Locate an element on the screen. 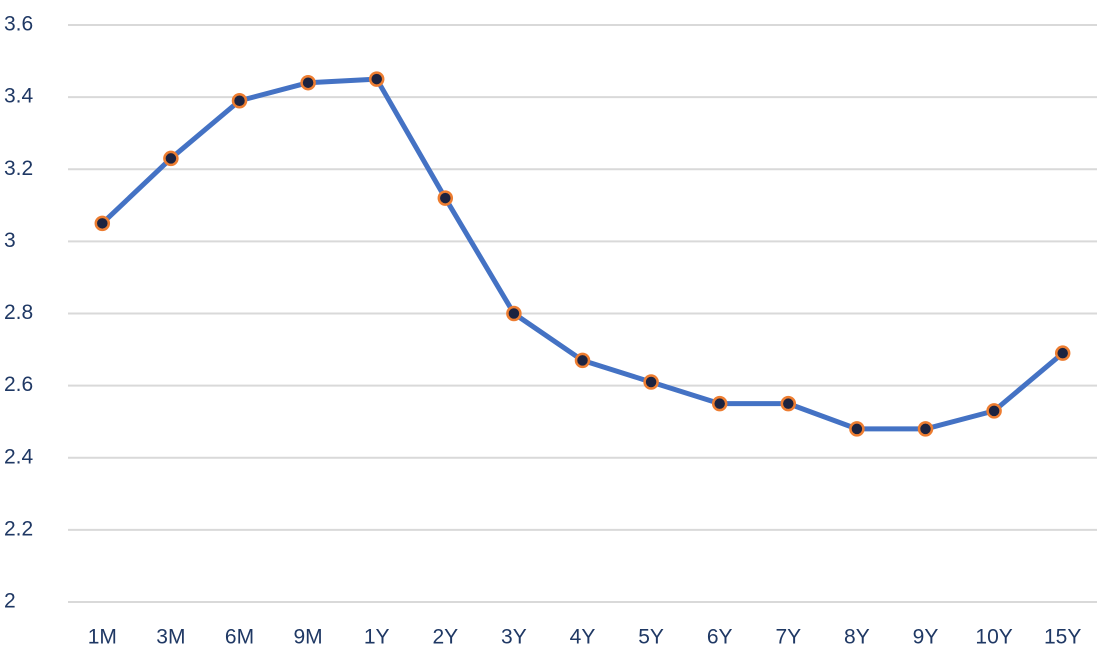 Image resolution: width=1103 pixels, height=664 pixels. y-tick-label: 2 is located at coordinates (10, 601).